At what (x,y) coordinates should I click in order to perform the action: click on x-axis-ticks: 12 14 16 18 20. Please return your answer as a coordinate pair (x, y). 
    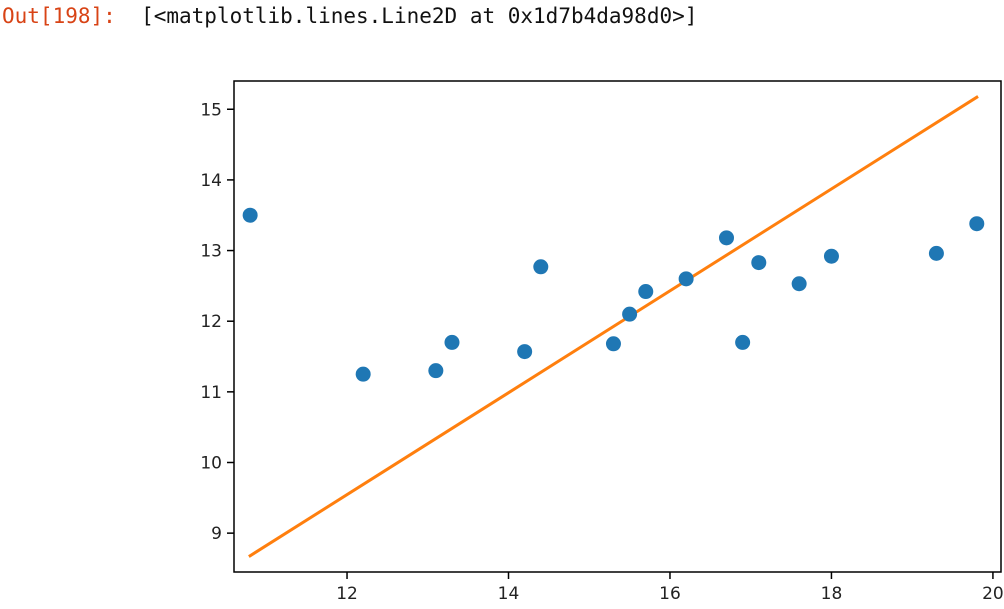
    Looking at the image, I should click on (670, 588).